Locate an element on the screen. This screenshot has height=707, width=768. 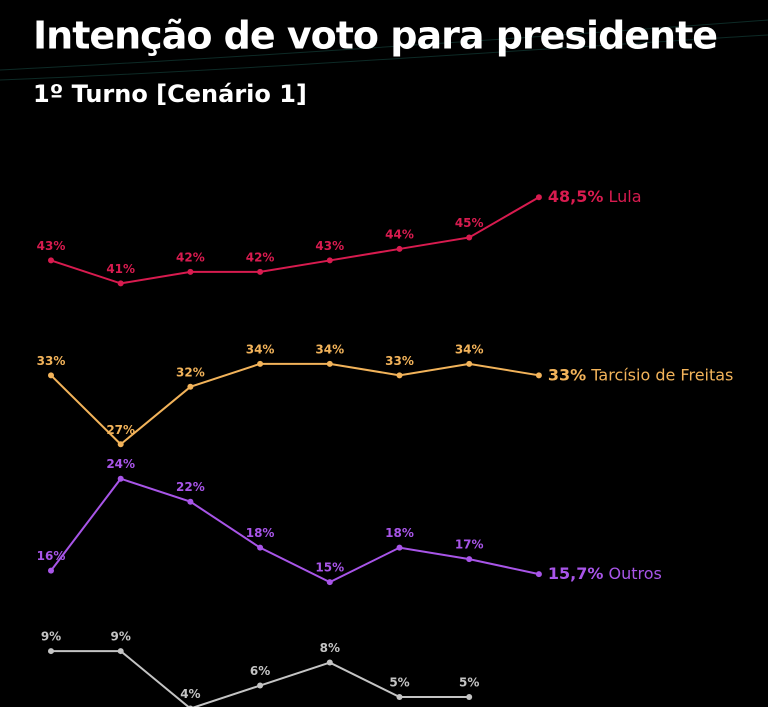
series-name: Outros is located at coordinates (635, 573).